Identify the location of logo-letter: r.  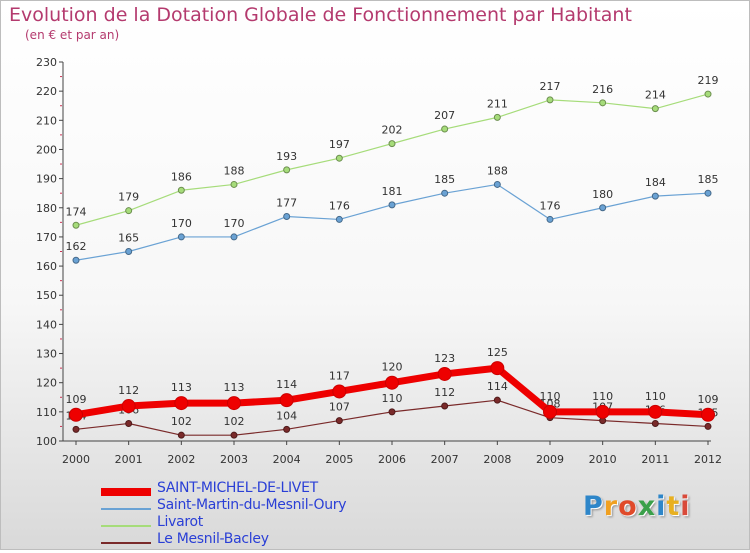
(611, 506).